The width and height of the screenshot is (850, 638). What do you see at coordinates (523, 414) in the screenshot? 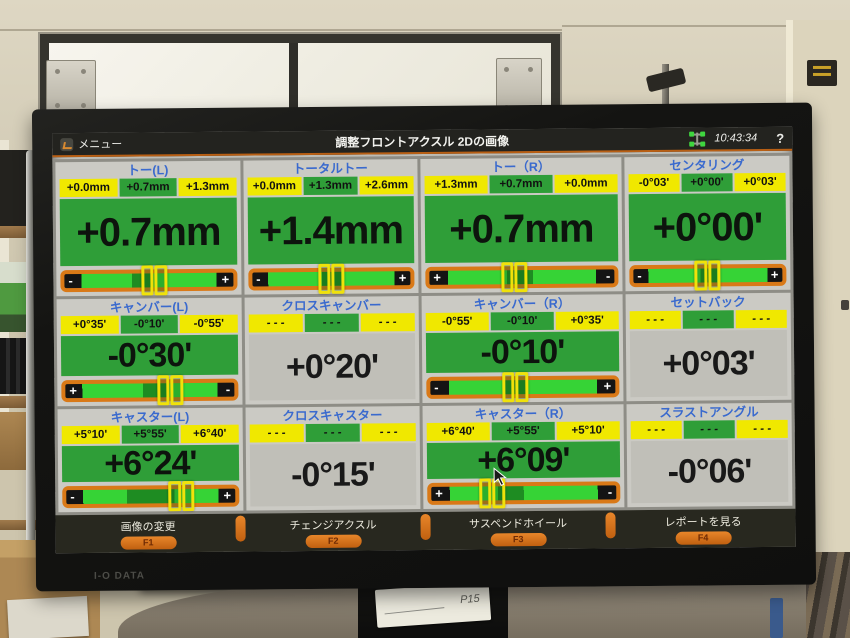
I see `panel-title: キャスター（R）` at bounding box center [523, 414].